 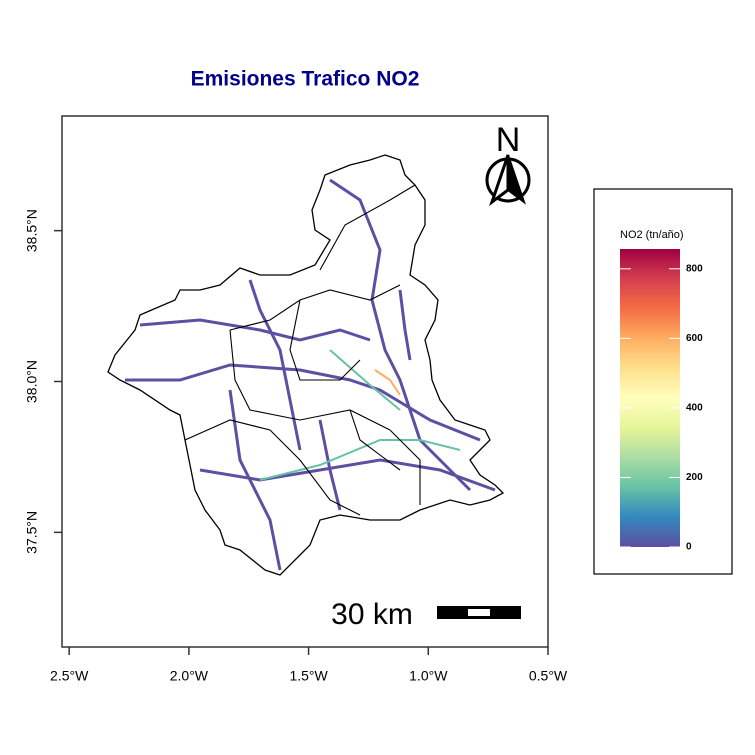 I want to click on scale-bar, so click(x=479, y=612).